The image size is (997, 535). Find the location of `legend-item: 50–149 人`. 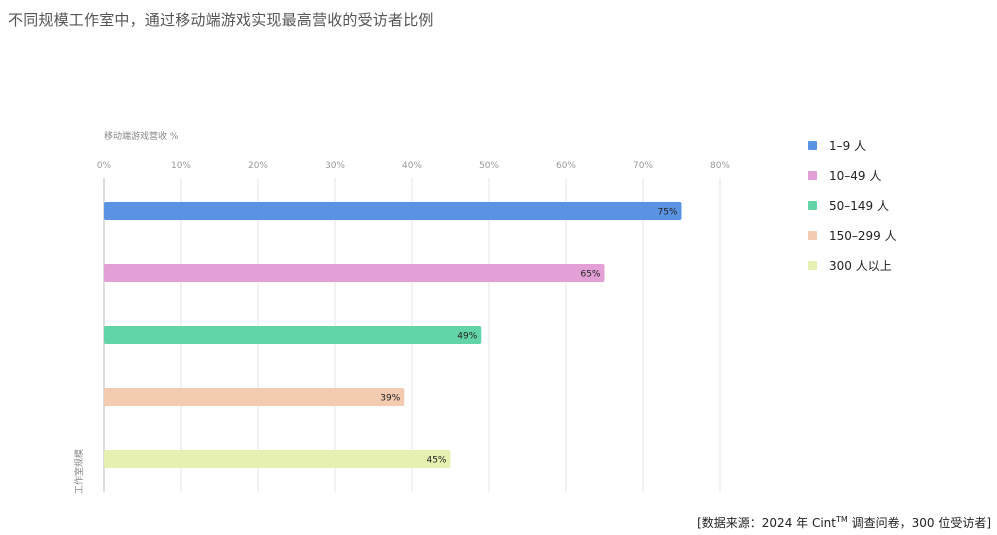

legend-item: 50–149 人 is located at coordinates (852, 205).